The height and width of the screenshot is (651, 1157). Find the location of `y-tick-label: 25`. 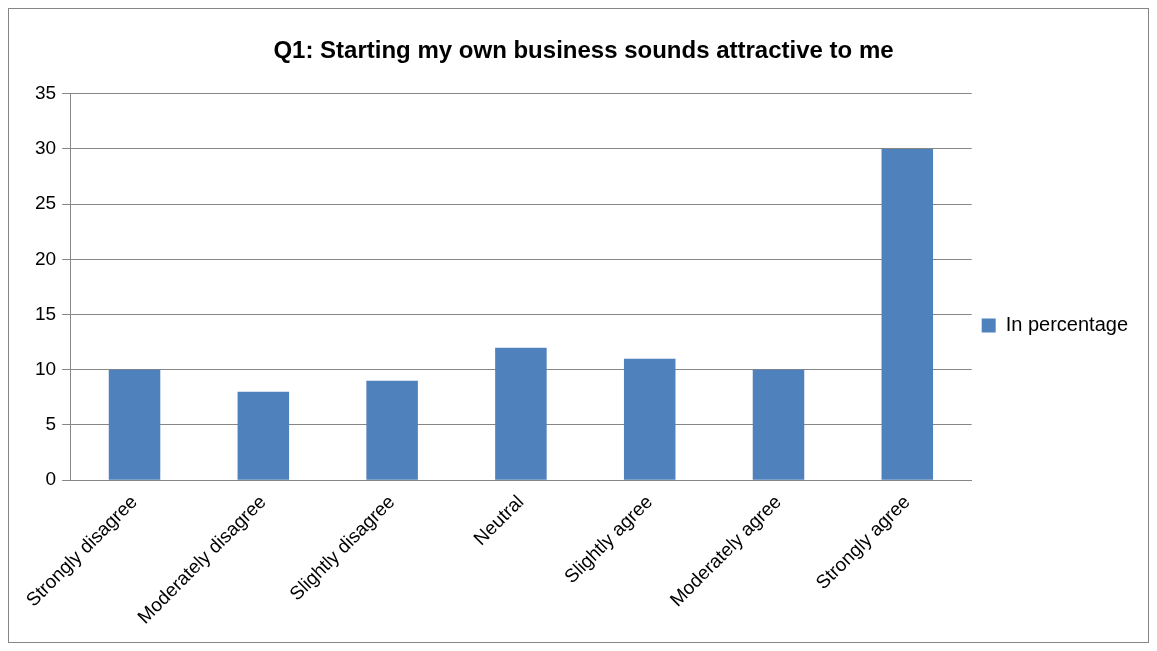

y-tick-label: 25 is located at coordinates (45, 203).